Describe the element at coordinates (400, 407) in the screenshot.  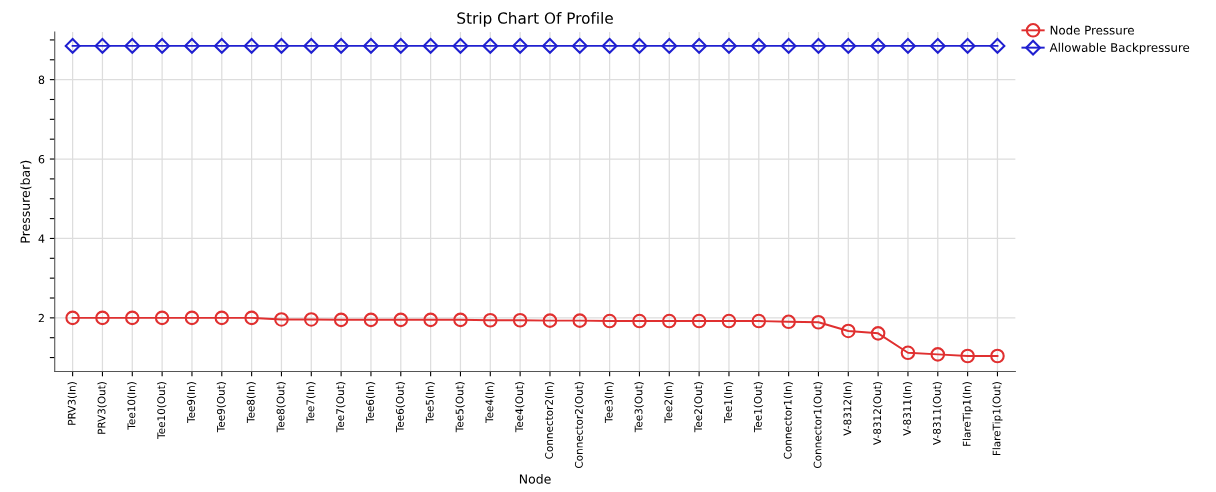
I see `x-tick-label: Tee6(Out)` at that location.